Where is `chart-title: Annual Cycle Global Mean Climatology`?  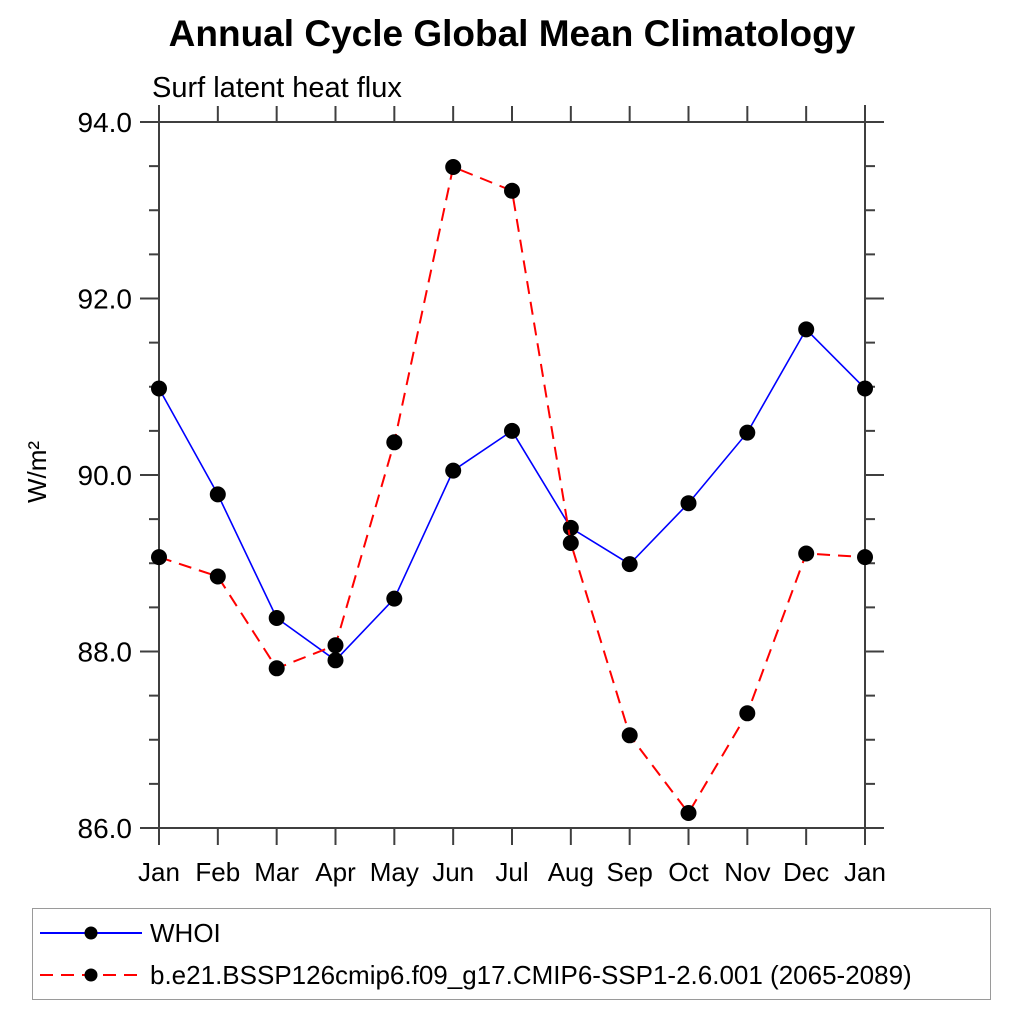
chart-title: Annual Cycle Global Mean Climatology is located at coordinates (512, 33).